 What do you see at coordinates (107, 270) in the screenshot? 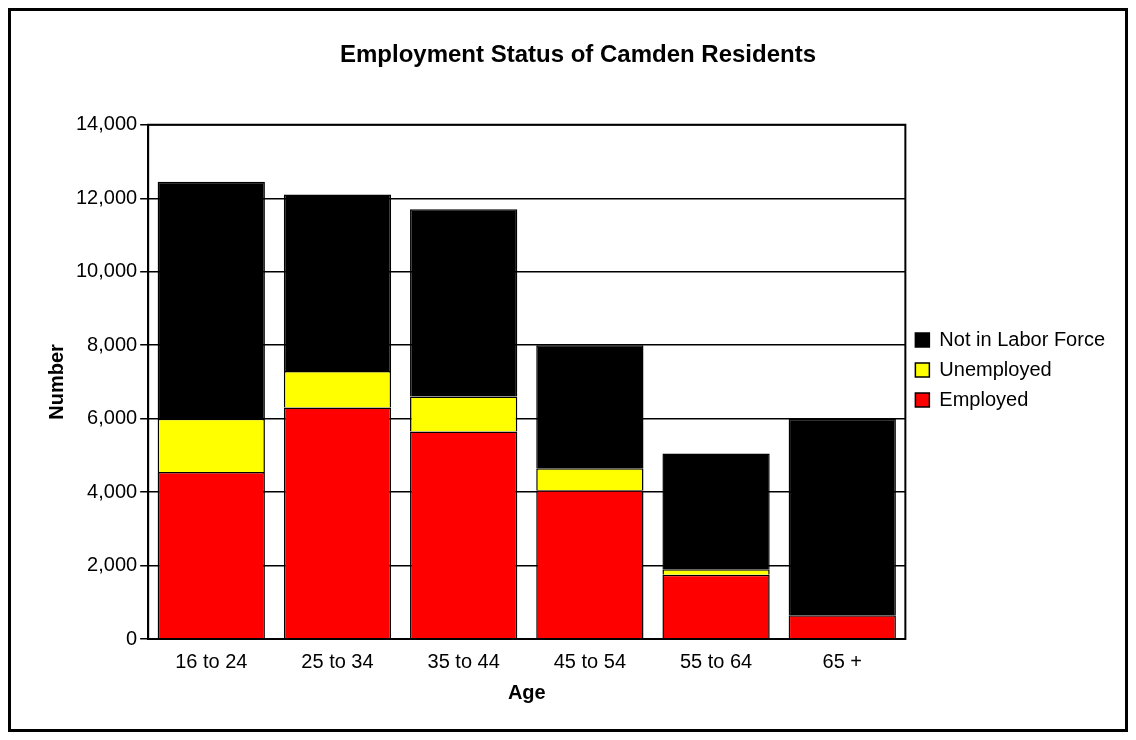
I see `y-tick-label: 10,000` at bounding box center [107, 270].